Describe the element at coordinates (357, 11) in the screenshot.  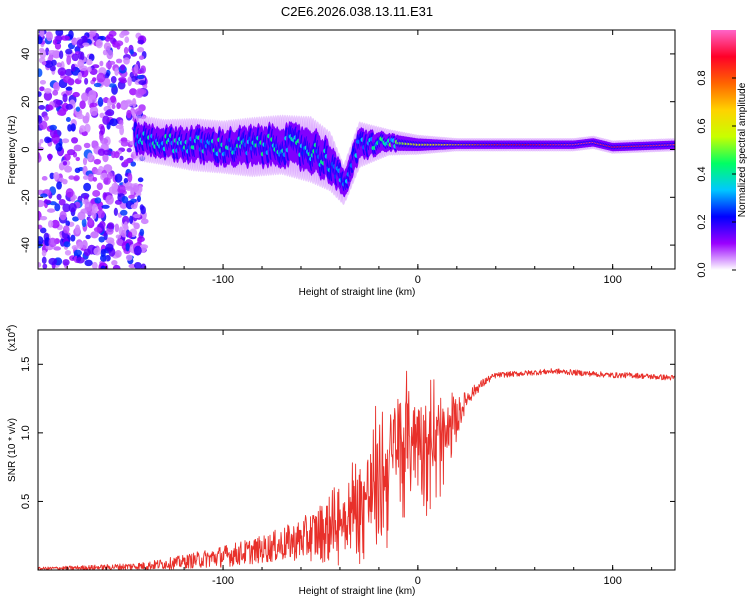
I see `figure-title: C2E6.2026.038.13.11.E31` at that location.